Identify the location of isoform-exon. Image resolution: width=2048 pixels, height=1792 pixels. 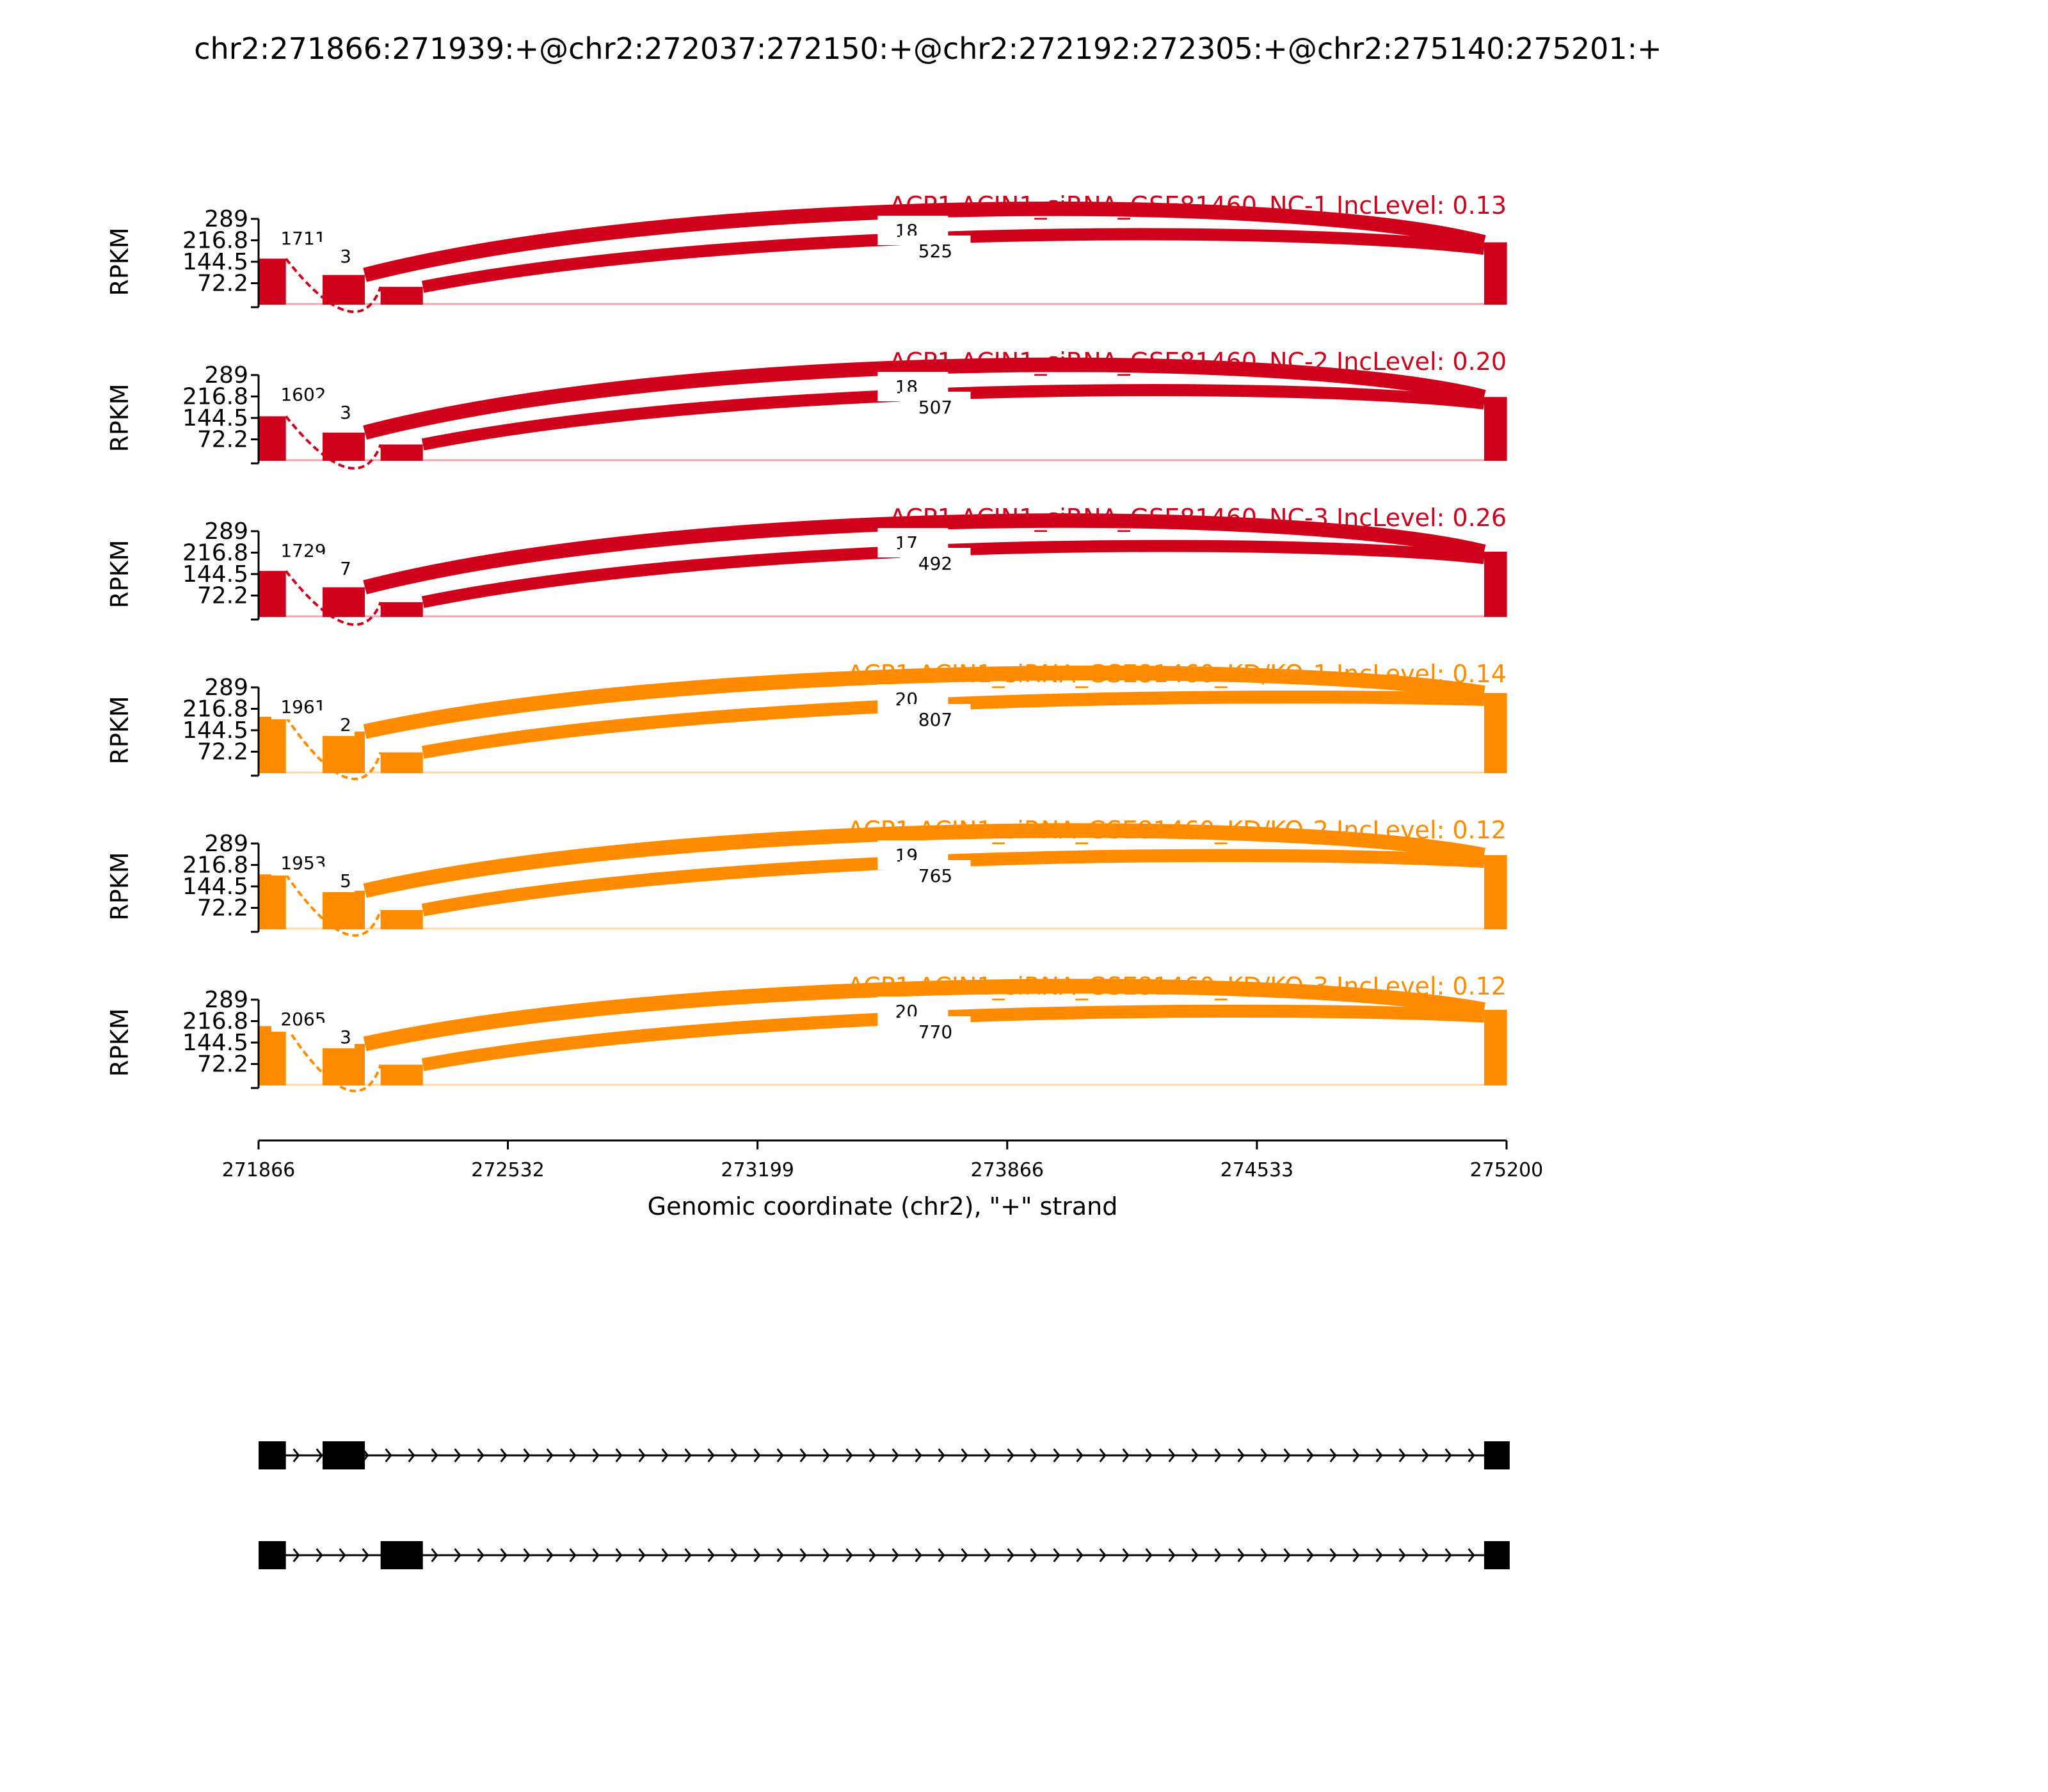
(401, 1555).